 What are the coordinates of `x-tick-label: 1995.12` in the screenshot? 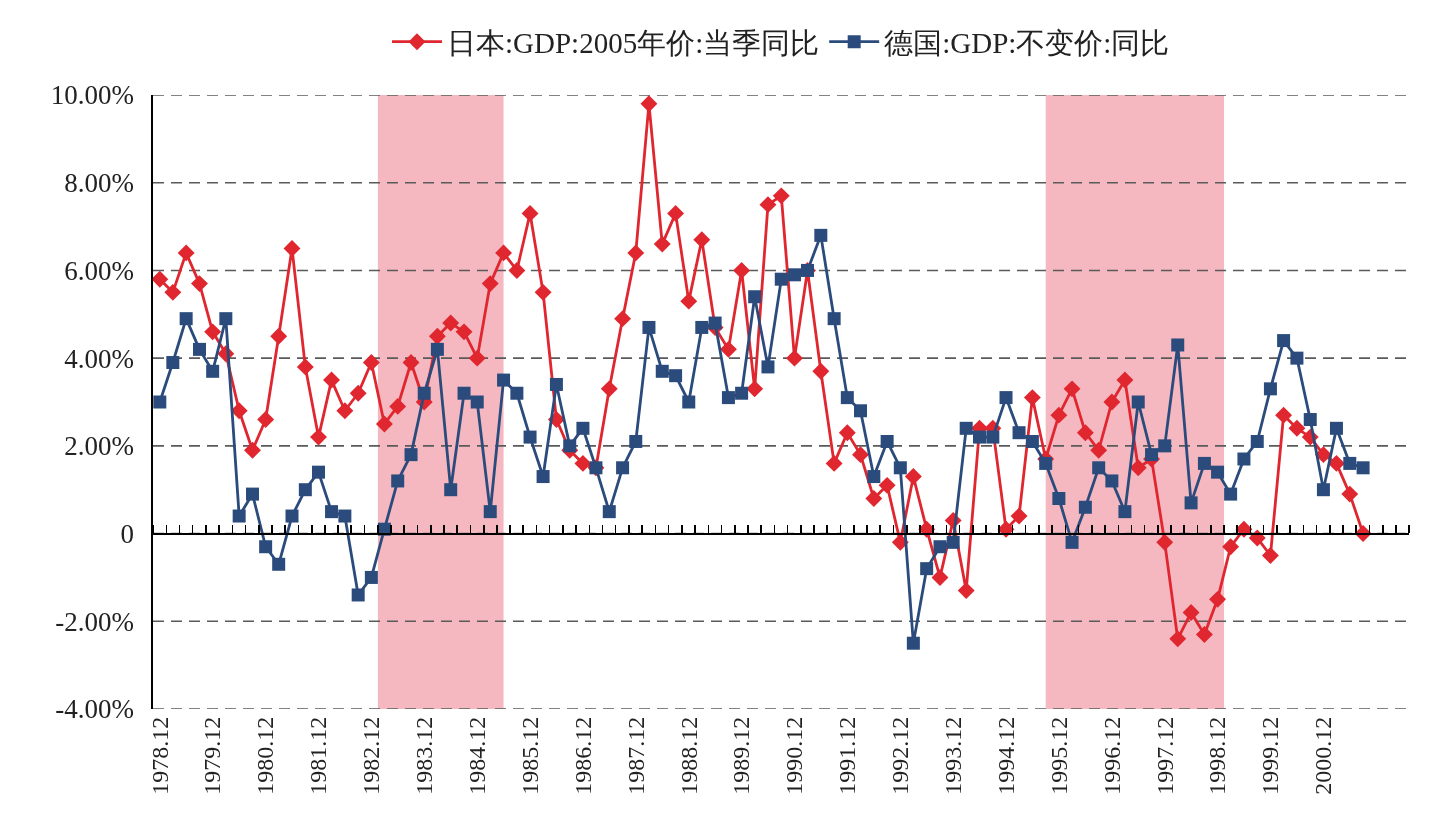 It's located at (1058, 755).